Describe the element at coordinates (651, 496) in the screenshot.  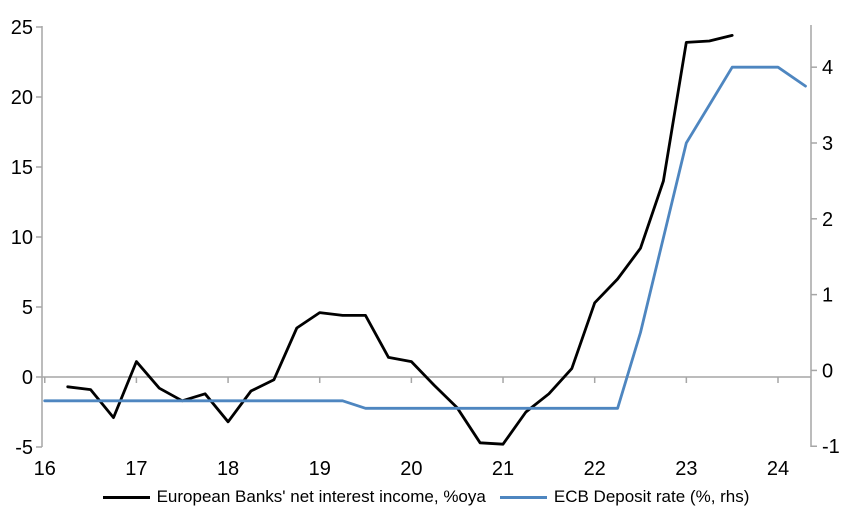
I see `legend-label-ecb-deposit-rate: ECB Deposit rate (%, rhs)` at that location.